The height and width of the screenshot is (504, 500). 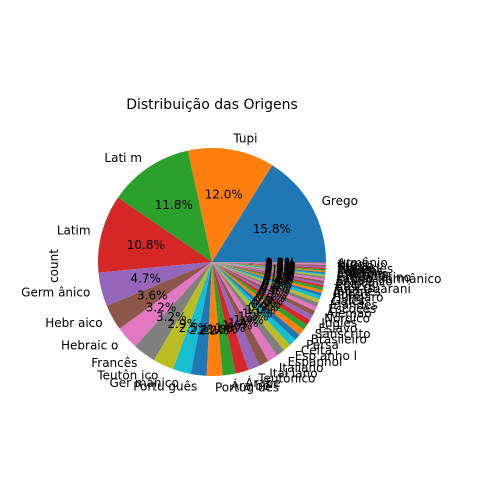 I want to click on slice-category-label: Inglês, so click(x=339, y=323).